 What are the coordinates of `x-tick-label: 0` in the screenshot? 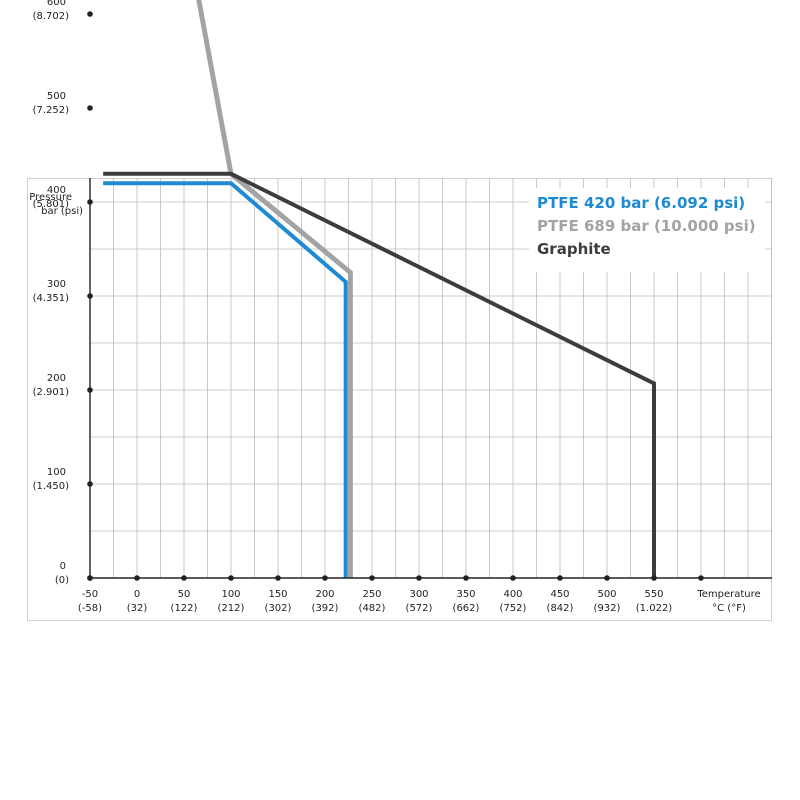 It's located at (137, 594).